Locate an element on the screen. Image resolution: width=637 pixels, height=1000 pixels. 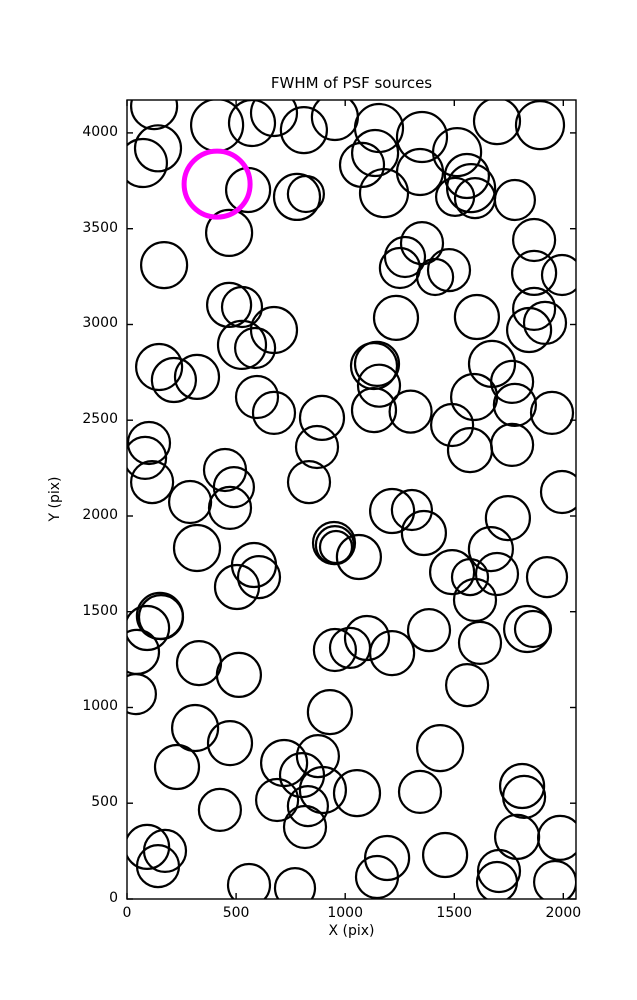
x-tick-label: 500 is located at coordinates (236, 913).